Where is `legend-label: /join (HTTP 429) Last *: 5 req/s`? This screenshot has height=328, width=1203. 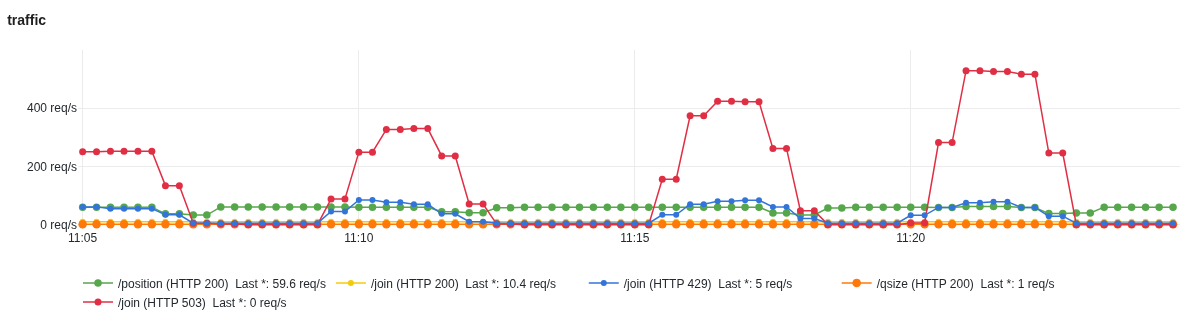
legend-label: /join (HTTP 429) Last *: 5 req/s is located at coordinates (708, 283).